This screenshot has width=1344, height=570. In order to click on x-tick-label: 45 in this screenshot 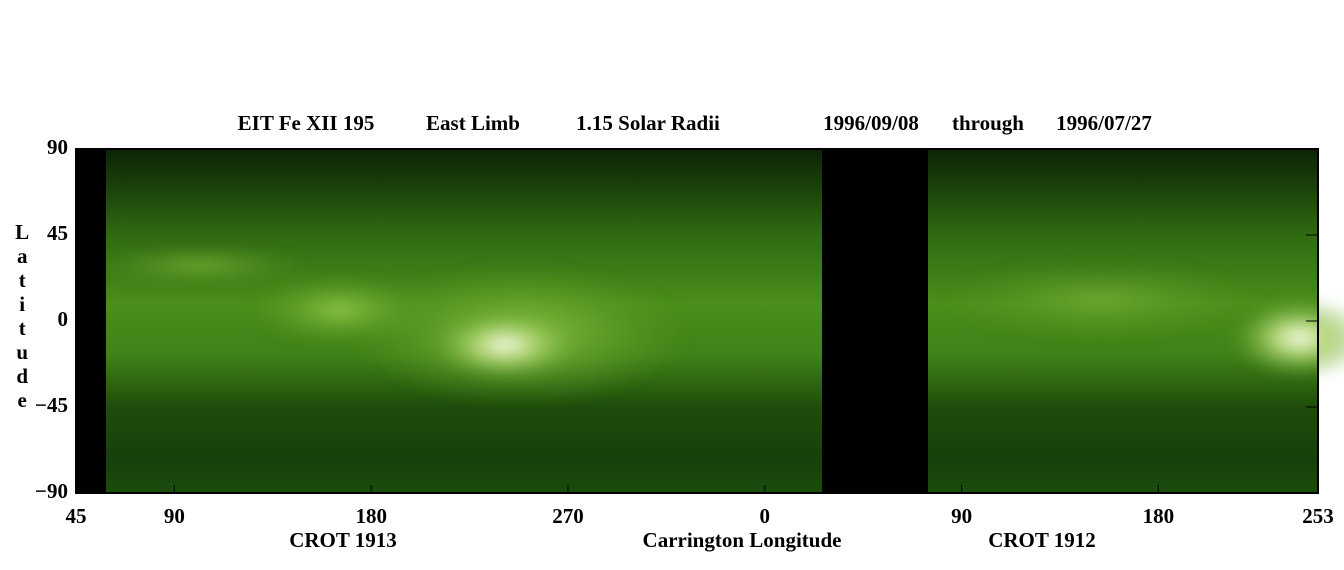, I will do `click(76, 516)`.